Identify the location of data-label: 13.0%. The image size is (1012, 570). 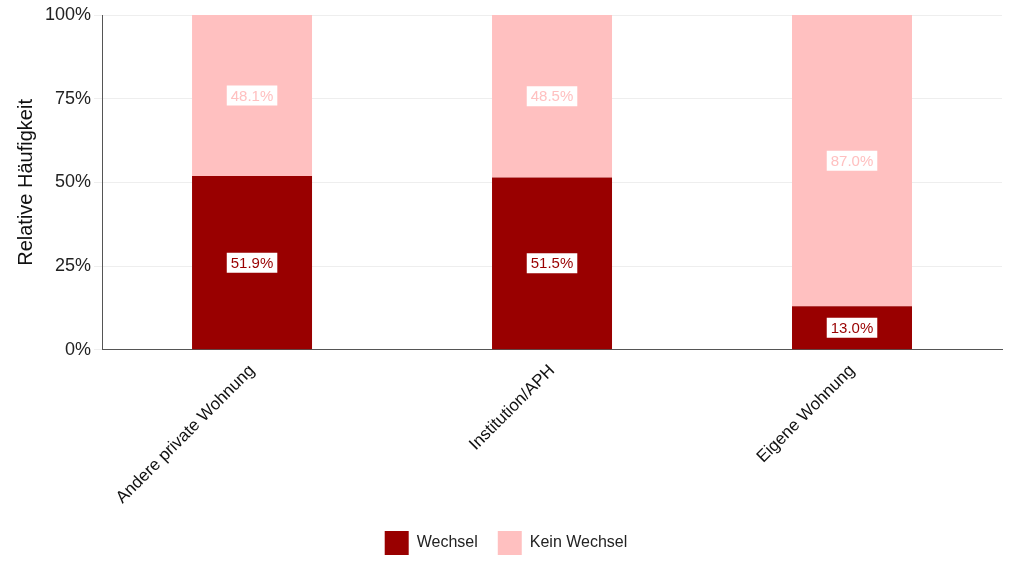
(852, 327).